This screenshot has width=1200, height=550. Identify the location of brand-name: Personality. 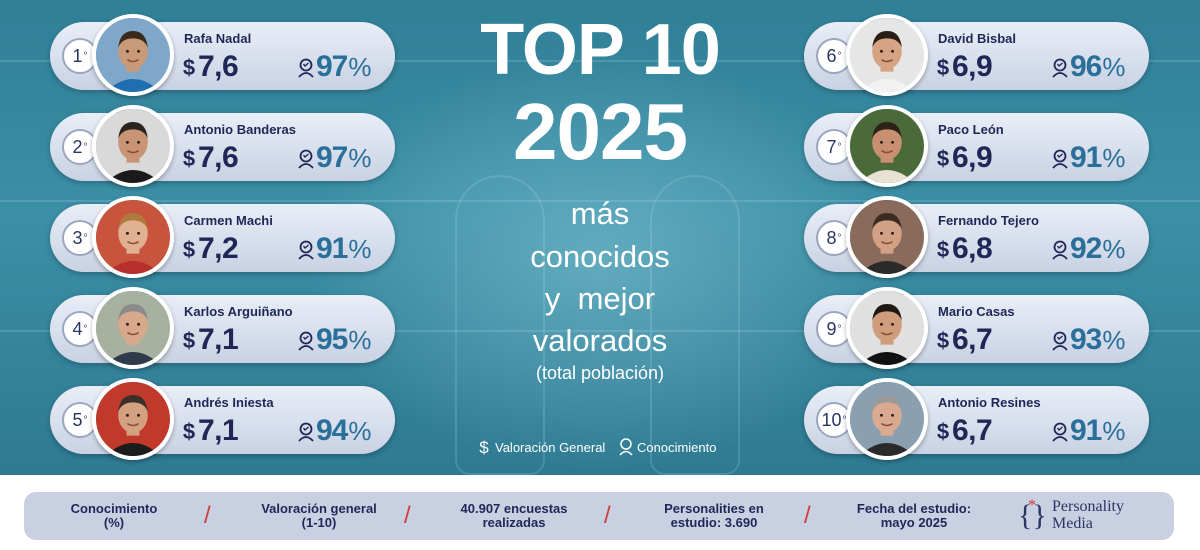
(1088, 507).